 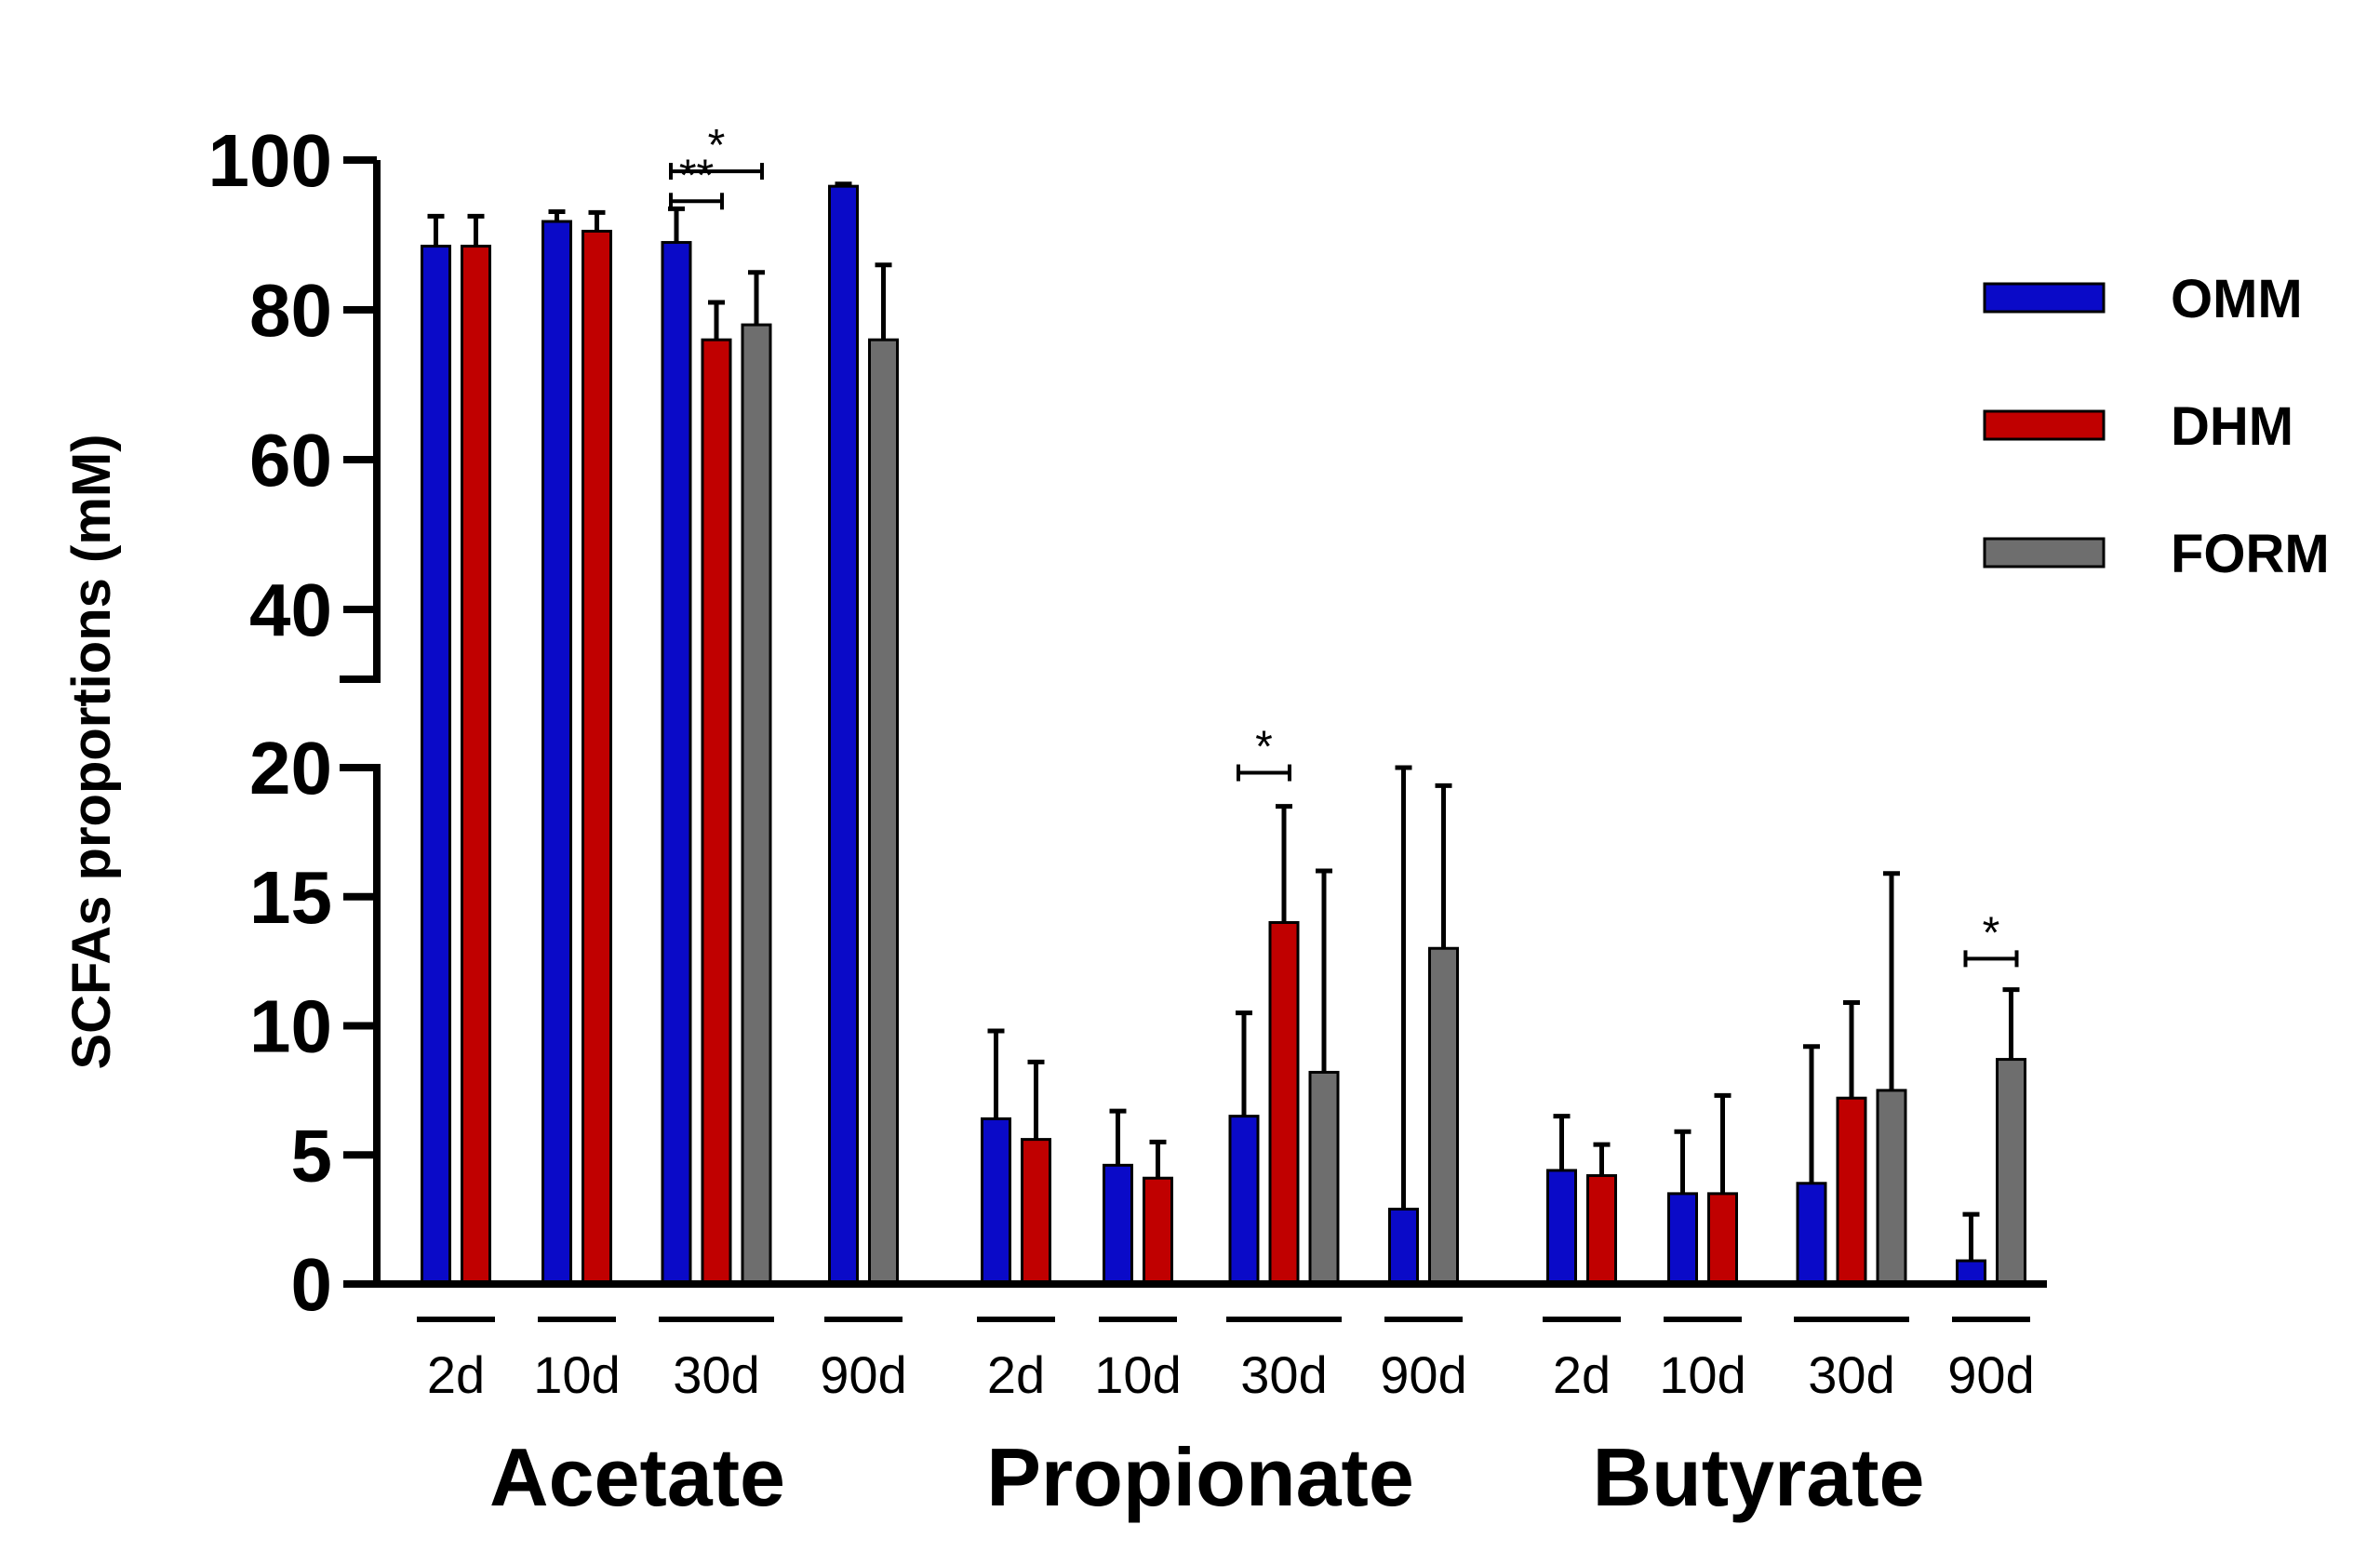 What do you see at coordinates (2237, 299) in the screenshot?
I see `legend-label-omm: OMM` at bounding box center [2237, 299].